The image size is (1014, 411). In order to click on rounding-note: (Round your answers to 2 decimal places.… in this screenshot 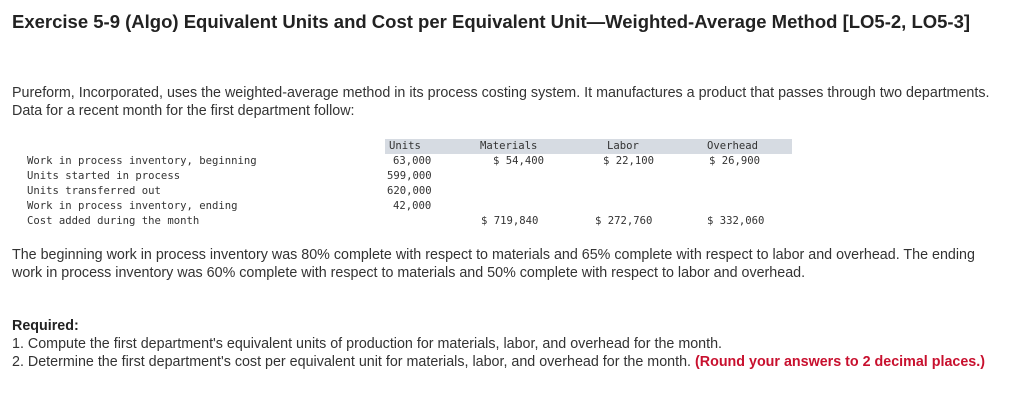, I will do `click(840, 362)`.